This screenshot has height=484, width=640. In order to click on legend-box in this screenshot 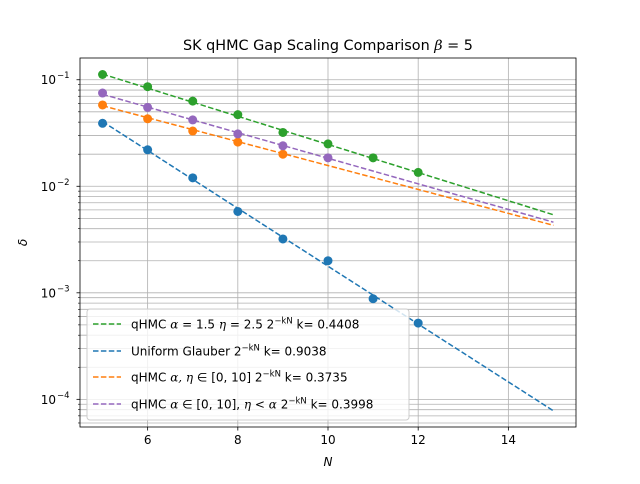, I will do `click(248, 364)`.